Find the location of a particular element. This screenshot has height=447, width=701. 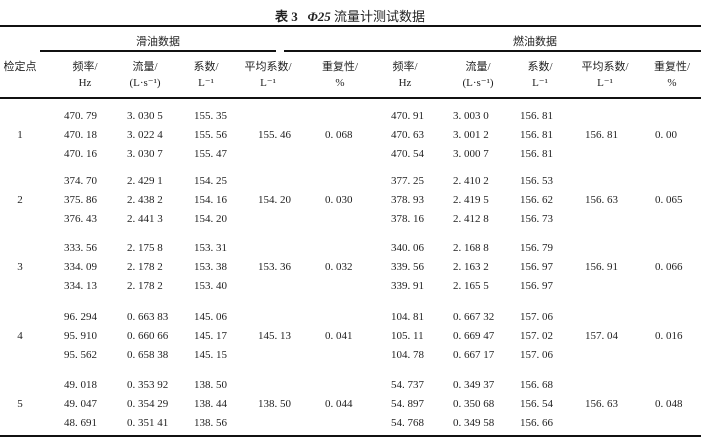

cell-fuel-freq: 377. 25 is located at coordinates (407, 181).